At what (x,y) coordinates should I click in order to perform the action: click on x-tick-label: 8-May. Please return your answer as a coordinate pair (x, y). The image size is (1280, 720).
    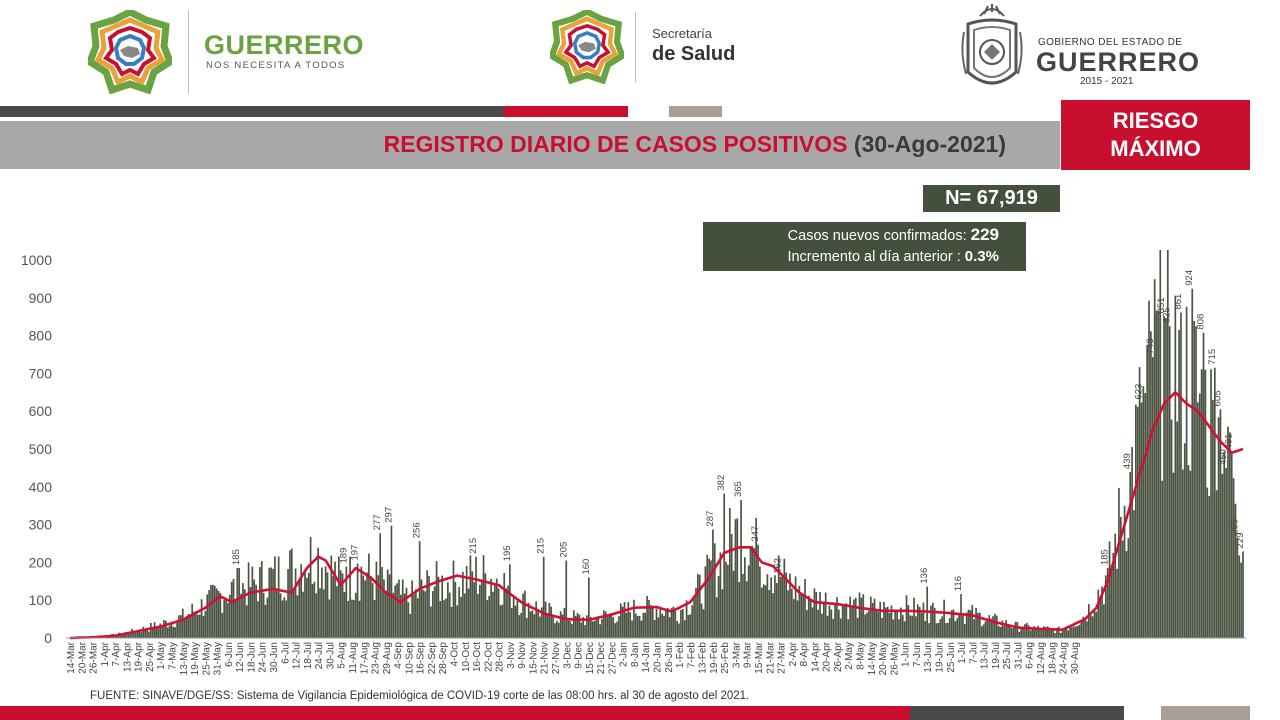
    Looking at the image, I should click on (861, 656).